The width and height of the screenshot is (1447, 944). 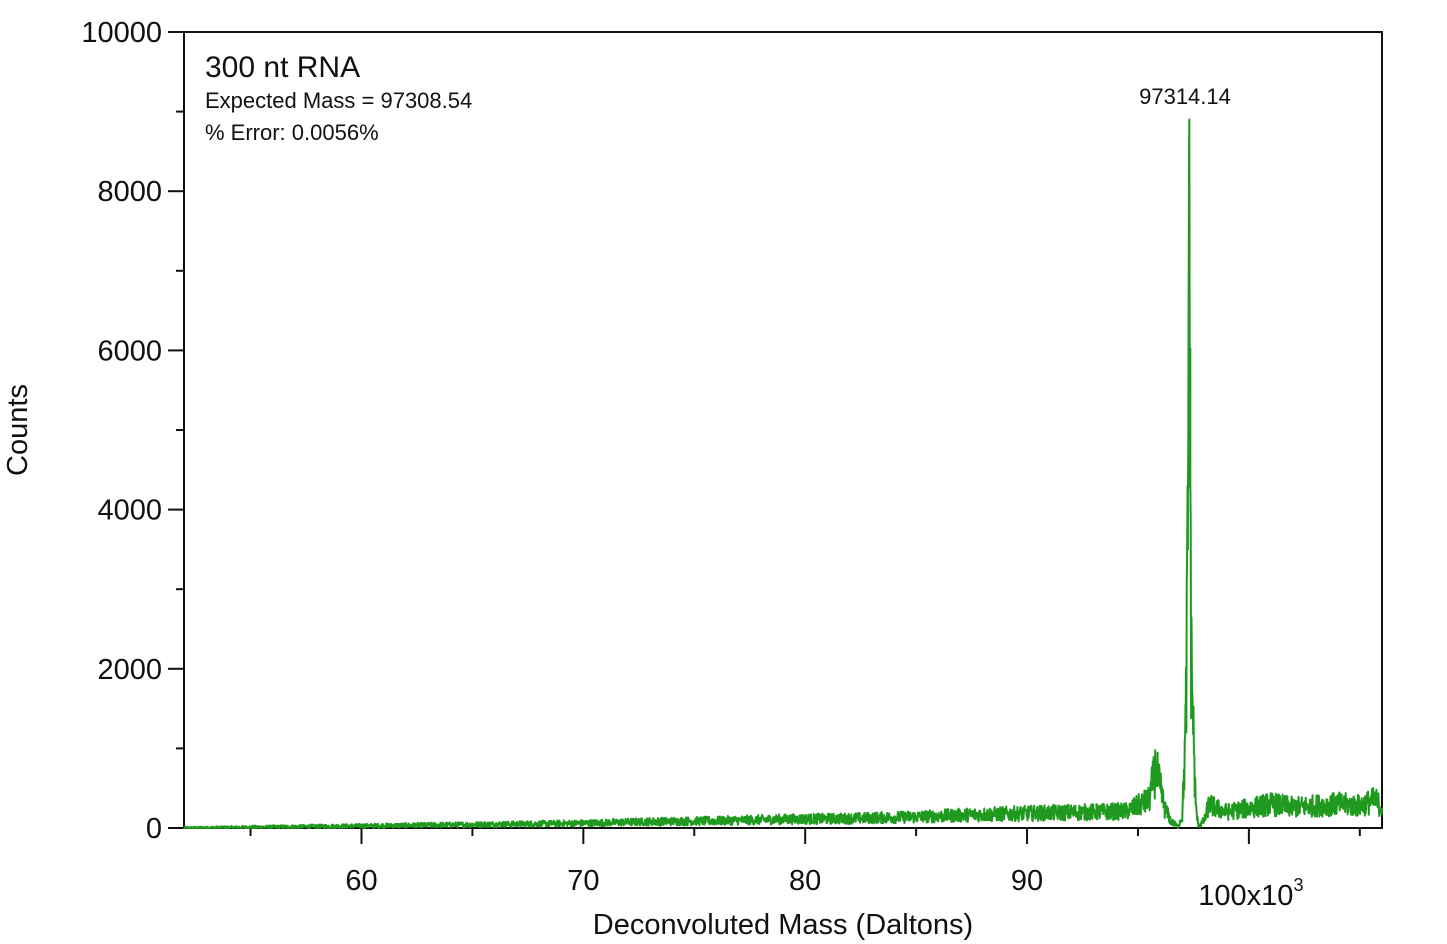 I want to click on peak-label: 97314.14, so click(x=1185, y=96).